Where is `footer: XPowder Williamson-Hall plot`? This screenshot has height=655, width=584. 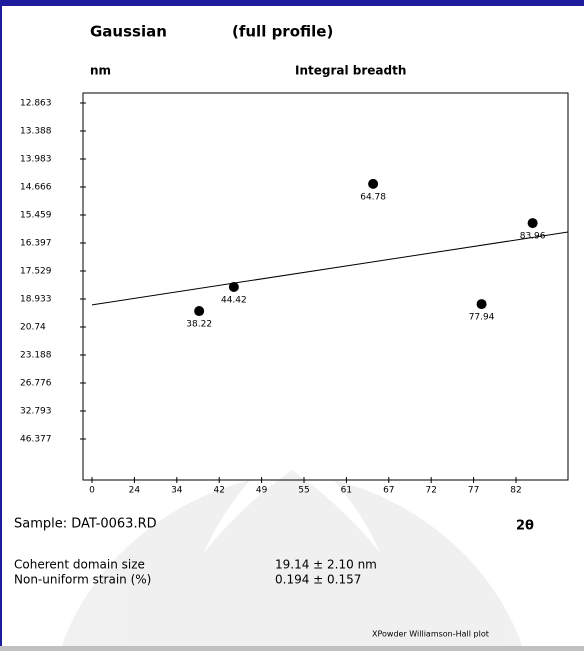 footer: XPowder Williamson-Hall plot is located at coordinates (430, 634).